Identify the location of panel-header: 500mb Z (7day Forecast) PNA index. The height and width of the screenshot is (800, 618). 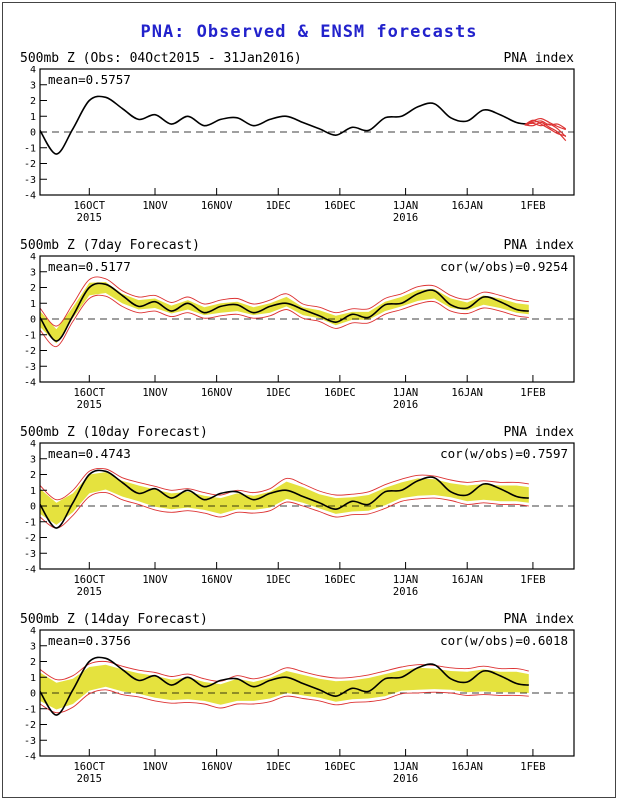
(304, 243).